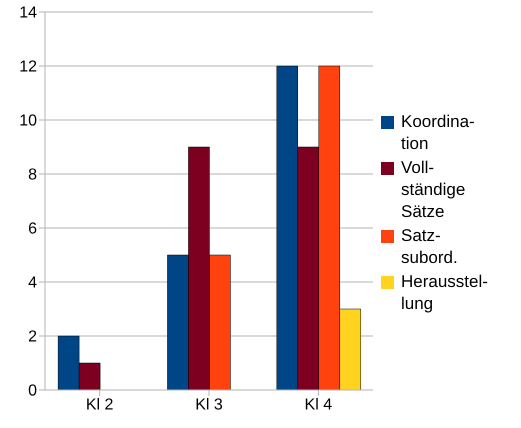  I want to click on y-tick-label: 14, so click(28, 13).